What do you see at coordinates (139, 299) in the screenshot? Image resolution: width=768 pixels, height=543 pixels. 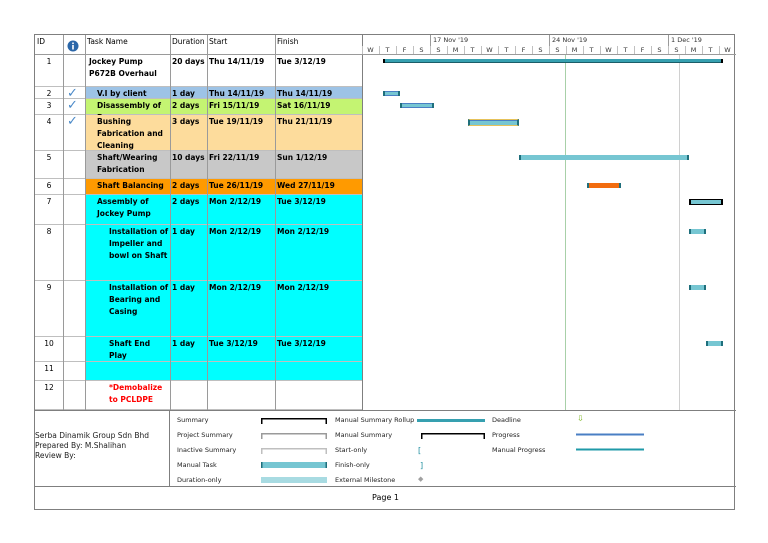 I see `task-name: Installation of Bearing and Casing` at bounding box center [139, 299].